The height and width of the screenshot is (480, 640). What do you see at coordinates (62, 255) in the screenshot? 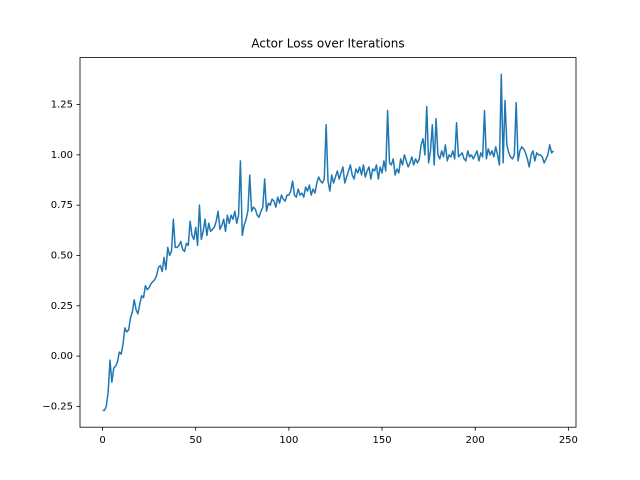
I see `y-tick-label: 0.50` at bounding box center [62, 255].